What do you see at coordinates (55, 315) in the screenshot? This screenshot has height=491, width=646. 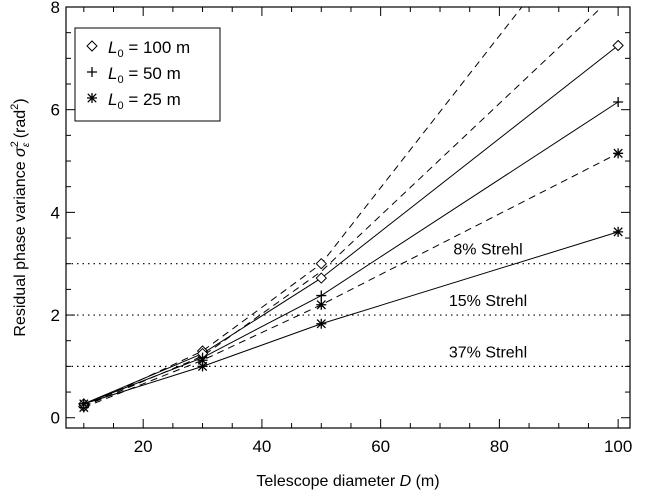 I see `y-tick-label: 2` at bounding box center [55, 315].